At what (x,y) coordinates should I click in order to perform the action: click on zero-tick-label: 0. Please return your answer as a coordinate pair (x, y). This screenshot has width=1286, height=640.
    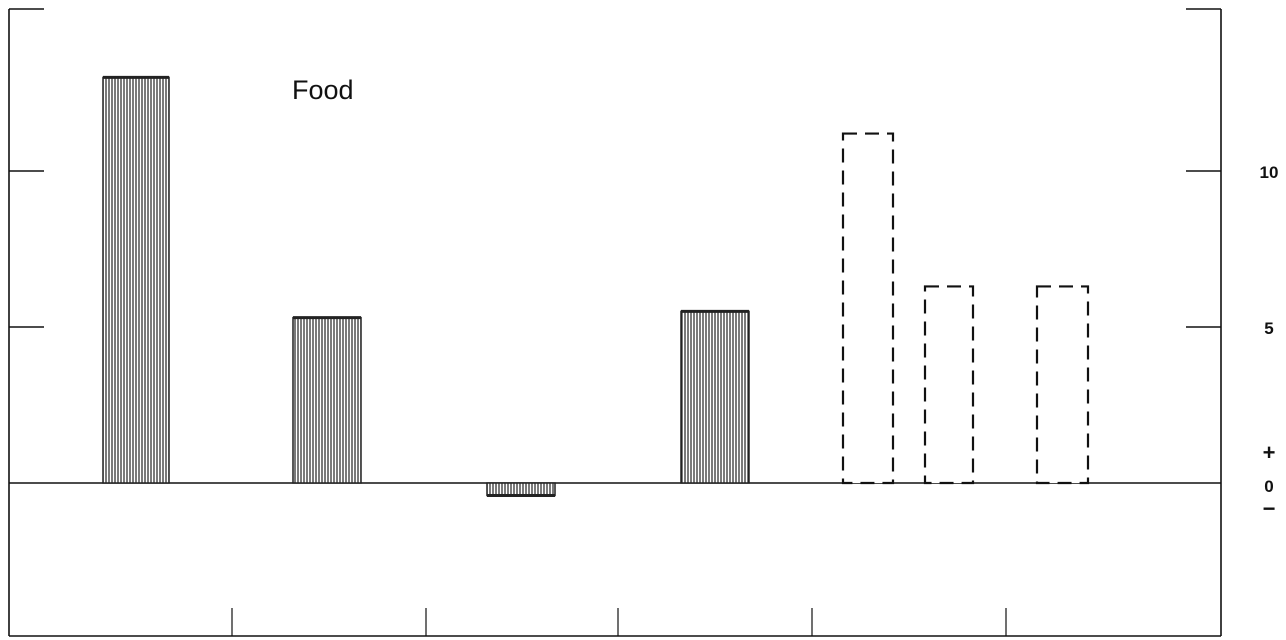
    Looking at the image, I should click on (1268, 486).